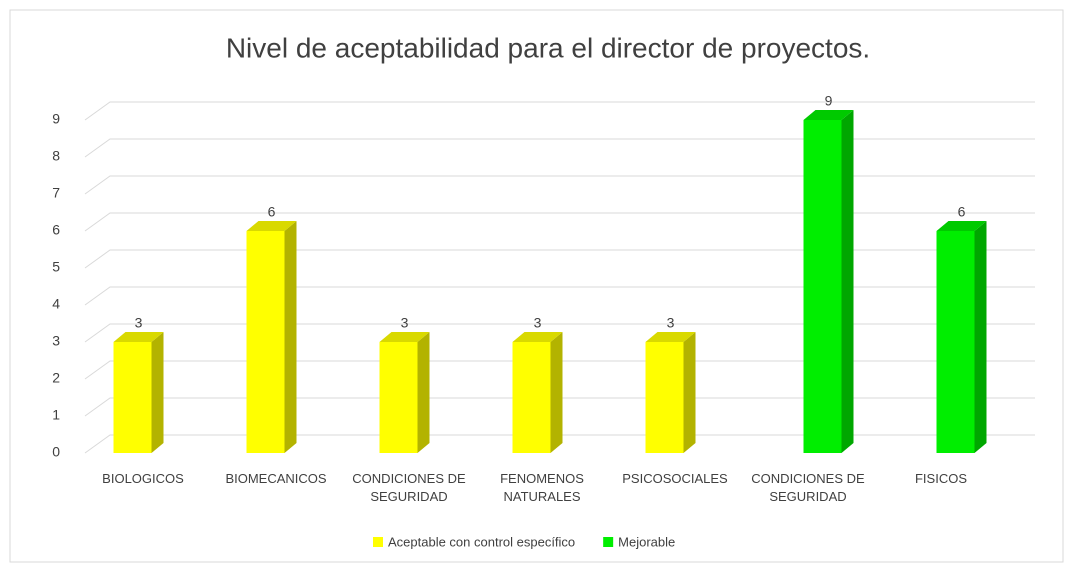  What do you see at coordinates (56, 341) in the screenshot?
I see `y-tick-label: 3` at bounding box center [56, 341].